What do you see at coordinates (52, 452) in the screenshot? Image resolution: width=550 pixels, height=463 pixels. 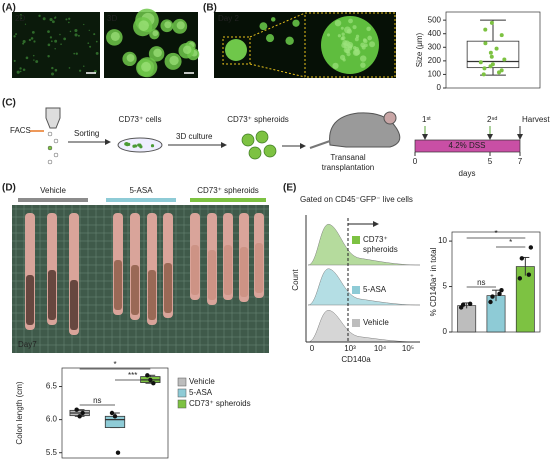 I see `y-tick-label: 5.5` at bounding box center [52, 452].